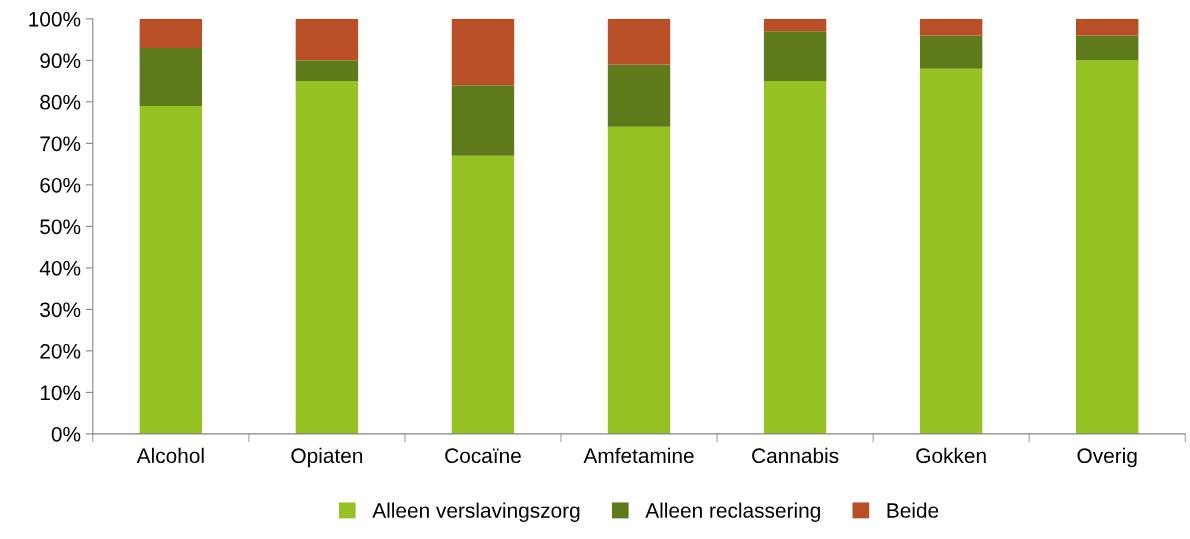 Image resolution: width=1190 pixels, height=539 pixels. Describe the element at coordinates (60, 393) in the screenshot. I see `y-tick-label: 10%` at that location.